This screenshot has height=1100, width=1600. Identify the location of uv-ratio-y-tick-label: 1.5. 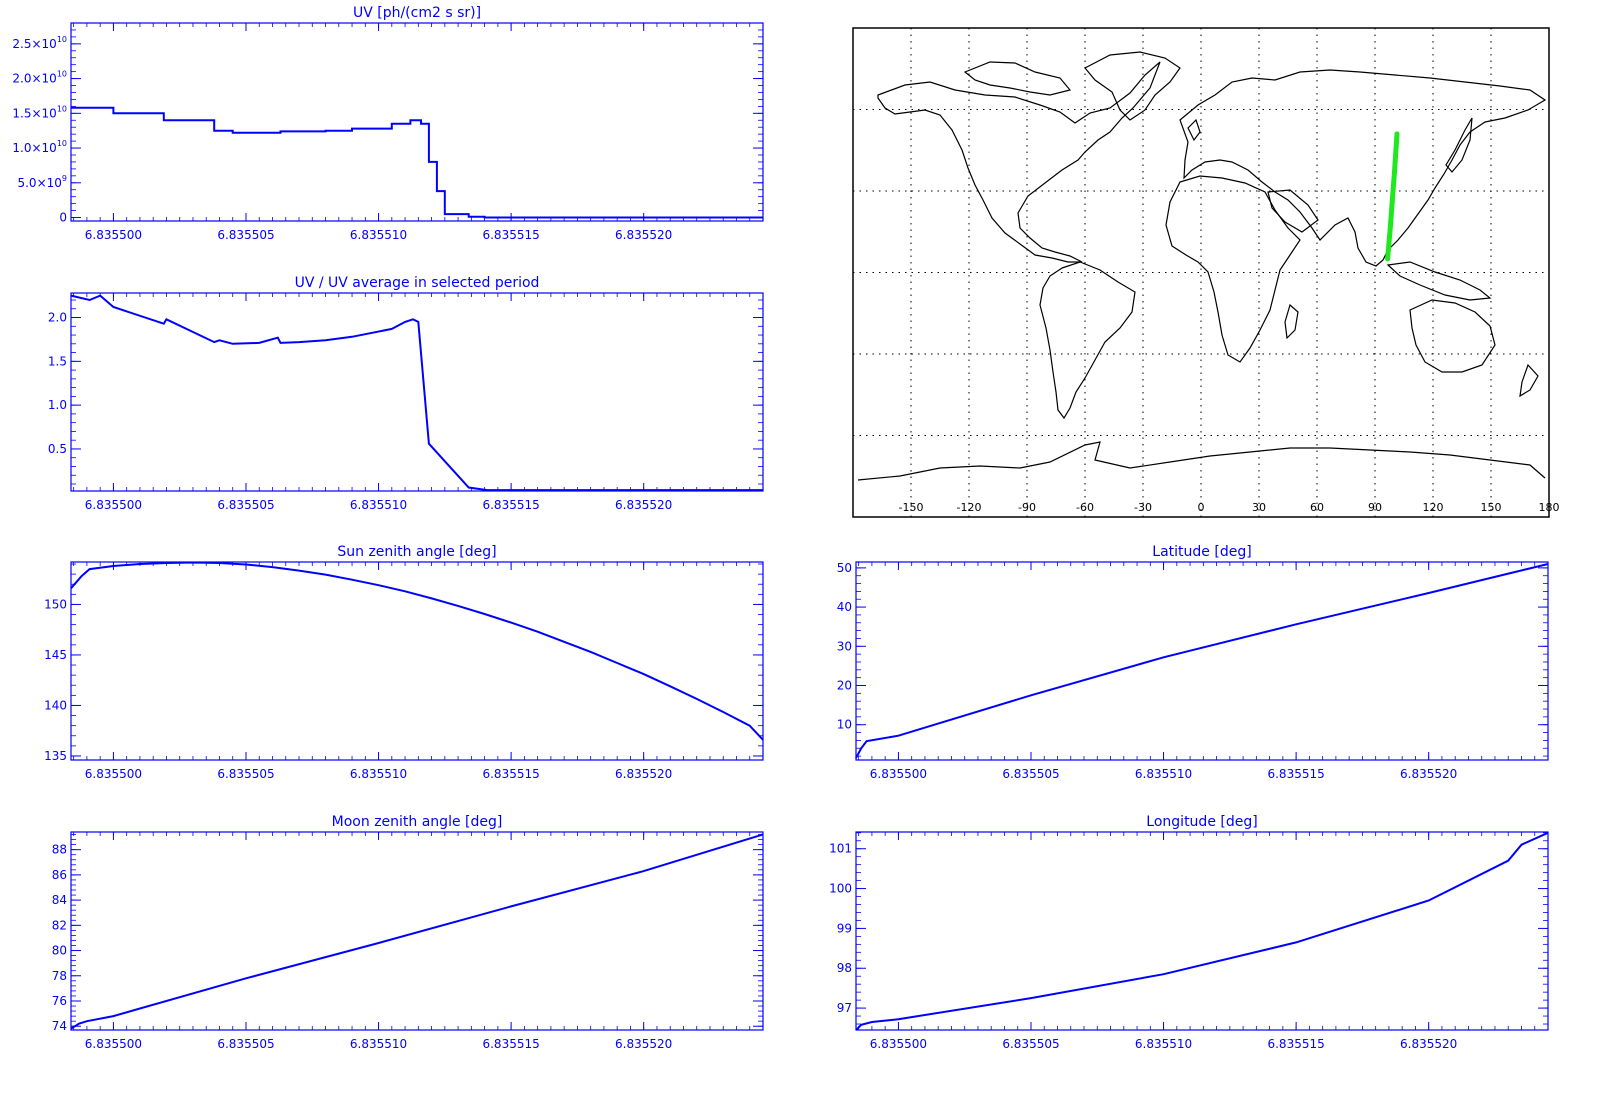
(57, 361).